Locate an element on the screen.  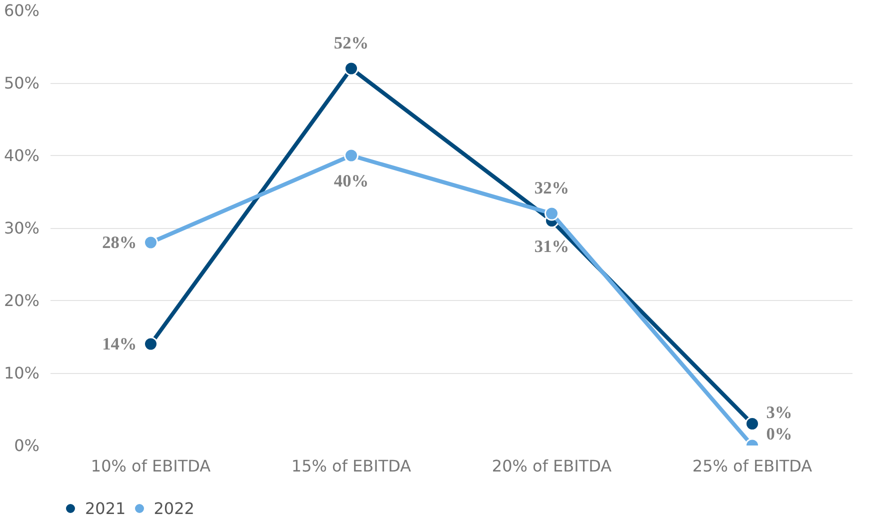
legend-label: 2022 is located at coordinates (174, 508).